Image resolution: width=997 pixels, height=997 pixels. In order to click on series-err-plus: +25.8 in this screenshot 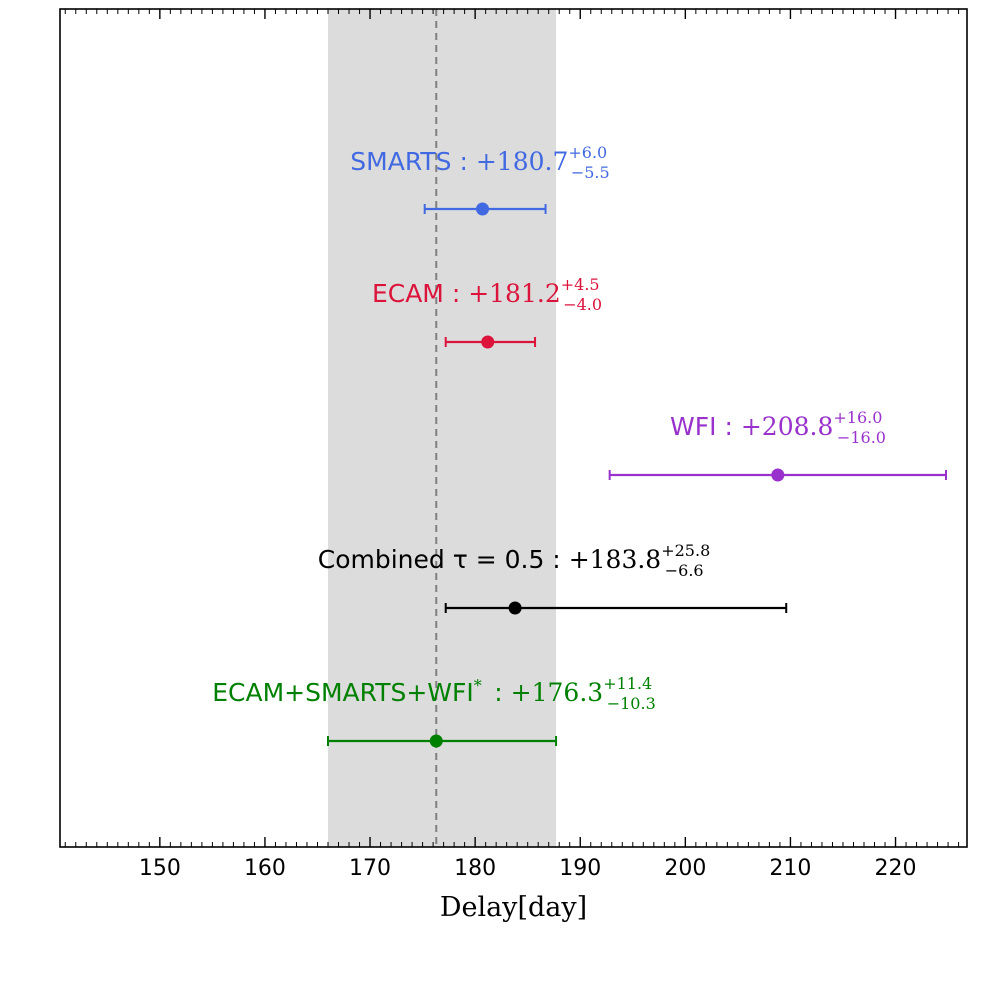, I will do `click(685, 550)`.